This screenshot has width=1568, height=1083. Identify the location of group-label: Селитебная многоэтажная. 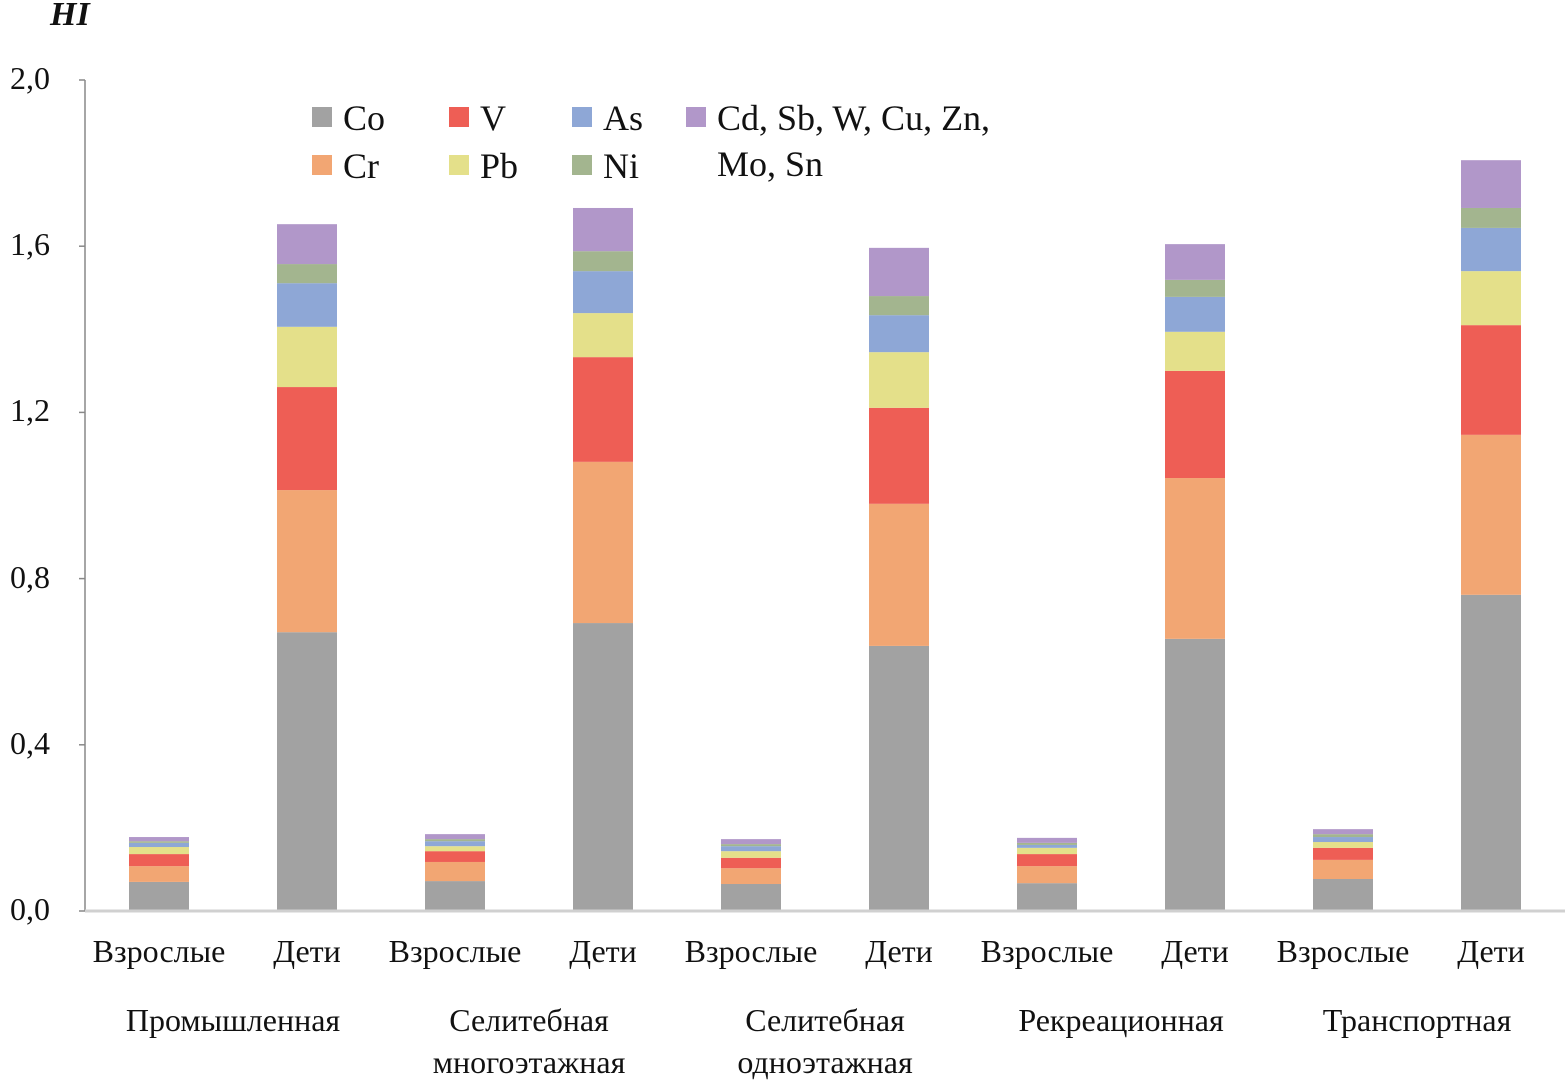
(529, 1041).